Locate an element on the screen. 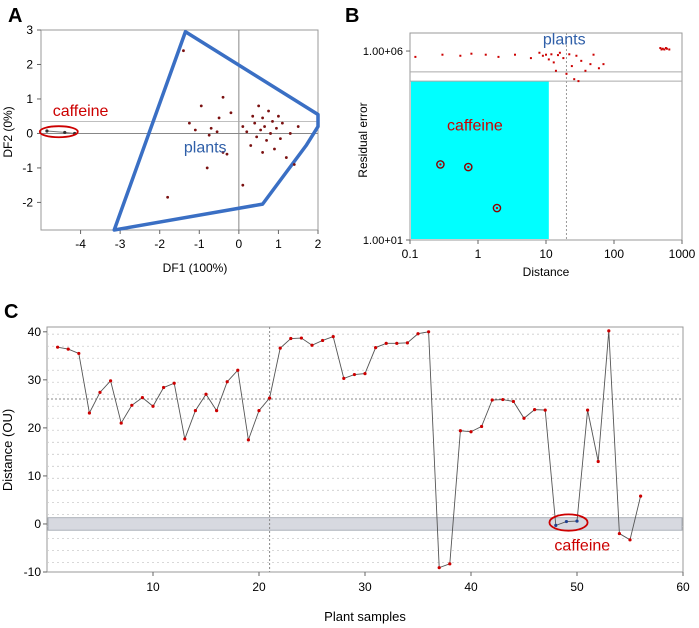  panel-b-caffeine-label: caffeine is located at coordinates (475, 125).